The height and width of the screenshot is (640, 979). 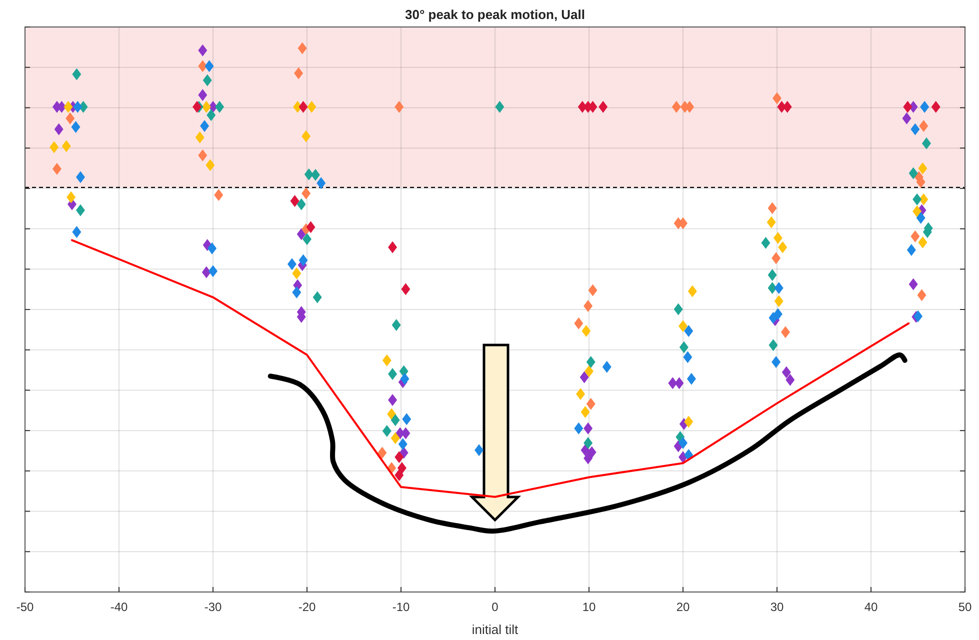 I want to click on x-axis-title: initial tilt, so click(x=495, y=629).